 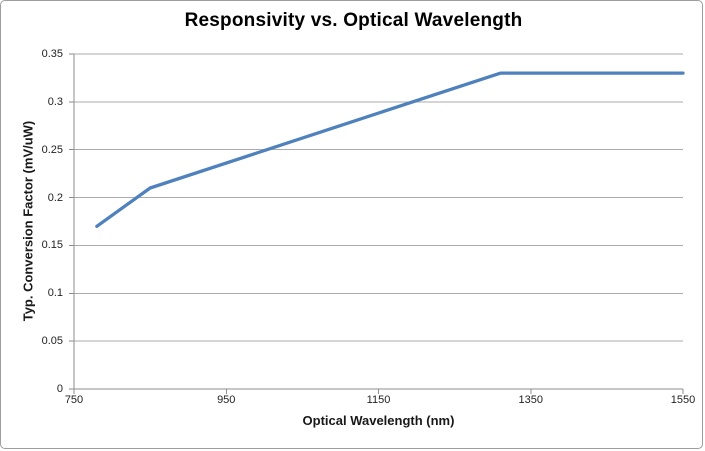 What do you see at coordinates (59, 389) in the screenshot?
I see `y-tick-label: 0` at bounding box center [59, 389].